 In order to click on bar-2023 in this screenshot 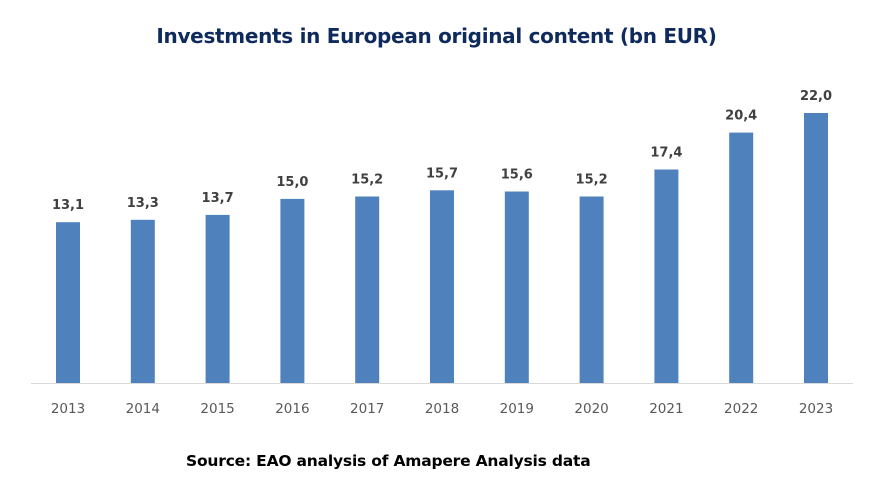, I will do `click(816, 248)`.